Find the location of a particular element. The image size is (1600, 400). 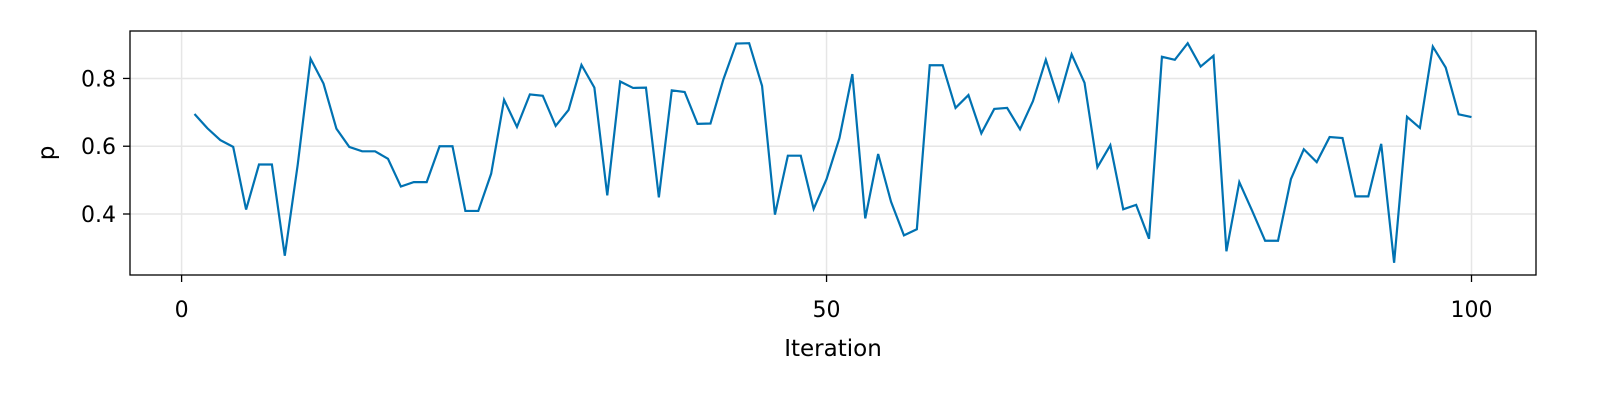

x-axis-ticks: 0 50 100 is located at coordinates (834, 299).